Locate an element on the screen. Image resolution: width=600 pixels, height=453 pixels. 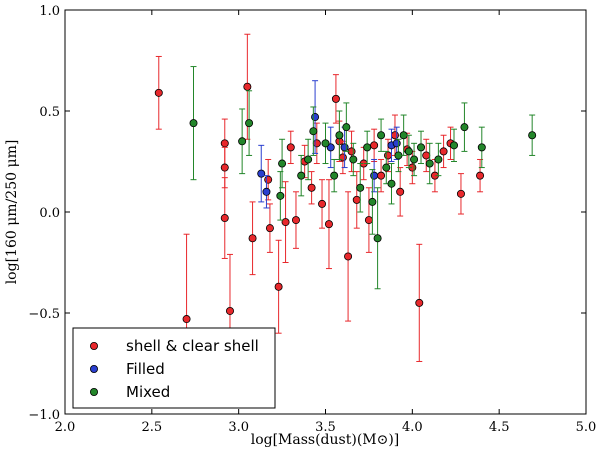
y-tick-label: 0.0 is located at coordinates (49, 213).